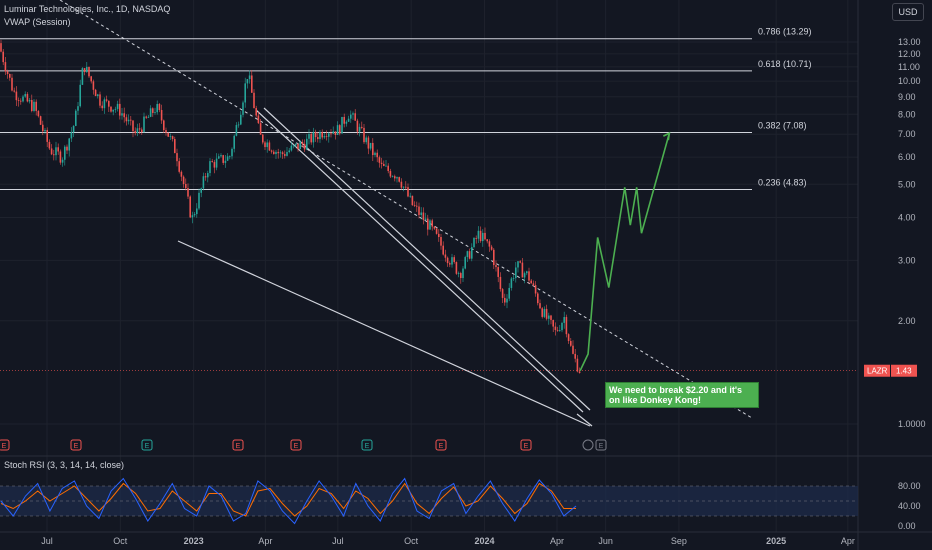 The image size is (932, 550). I want to click on price-tick-label: 5.00, so click(907, 184).